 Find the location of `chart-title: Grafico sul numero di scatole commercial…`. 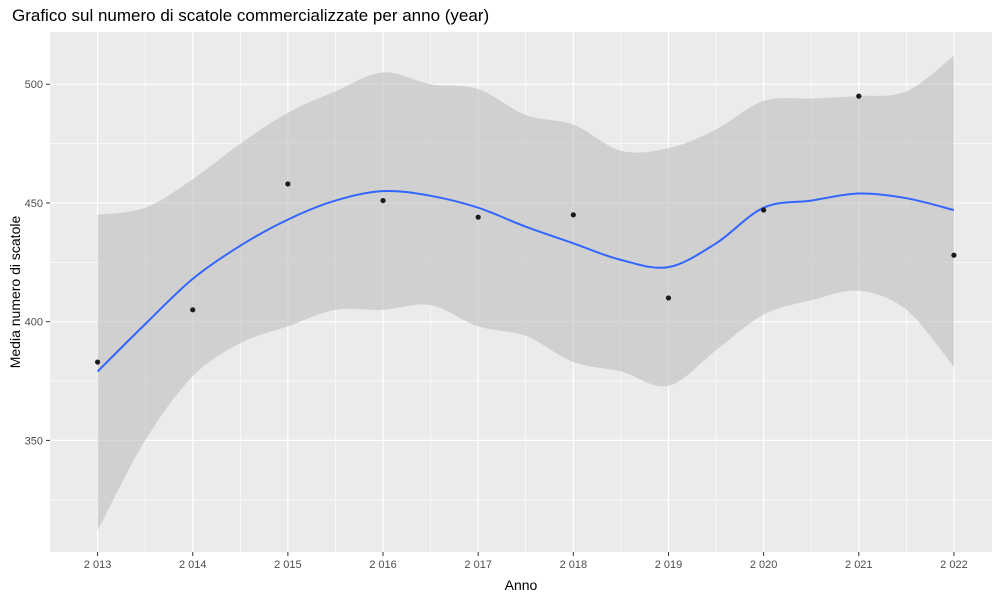

chart-title: Grafico sul numero di scatole commercial… is located at coordinates (251, 15).